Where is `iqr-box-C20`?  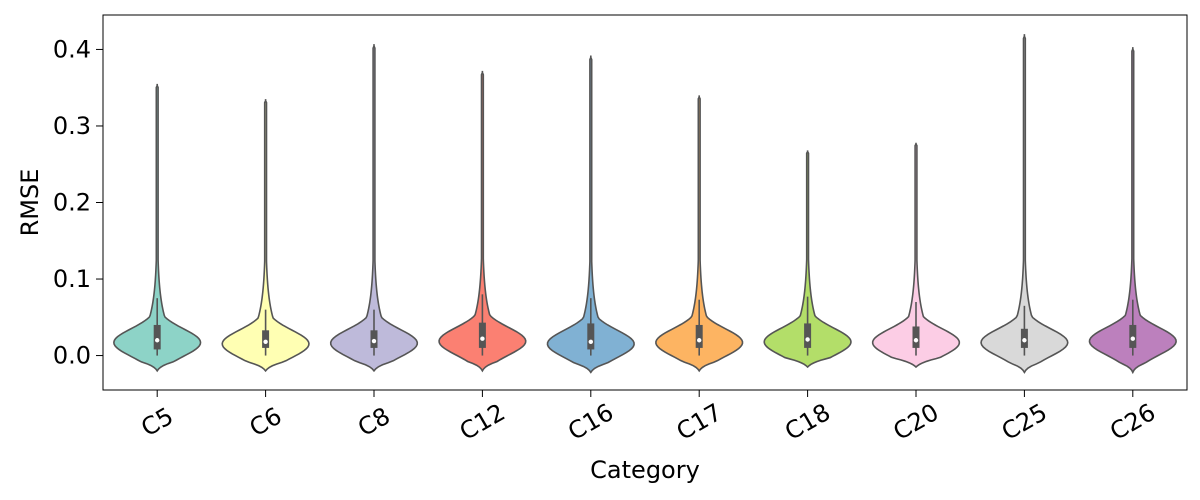 iqr-box-C20 is located at coordinates (916, 337).